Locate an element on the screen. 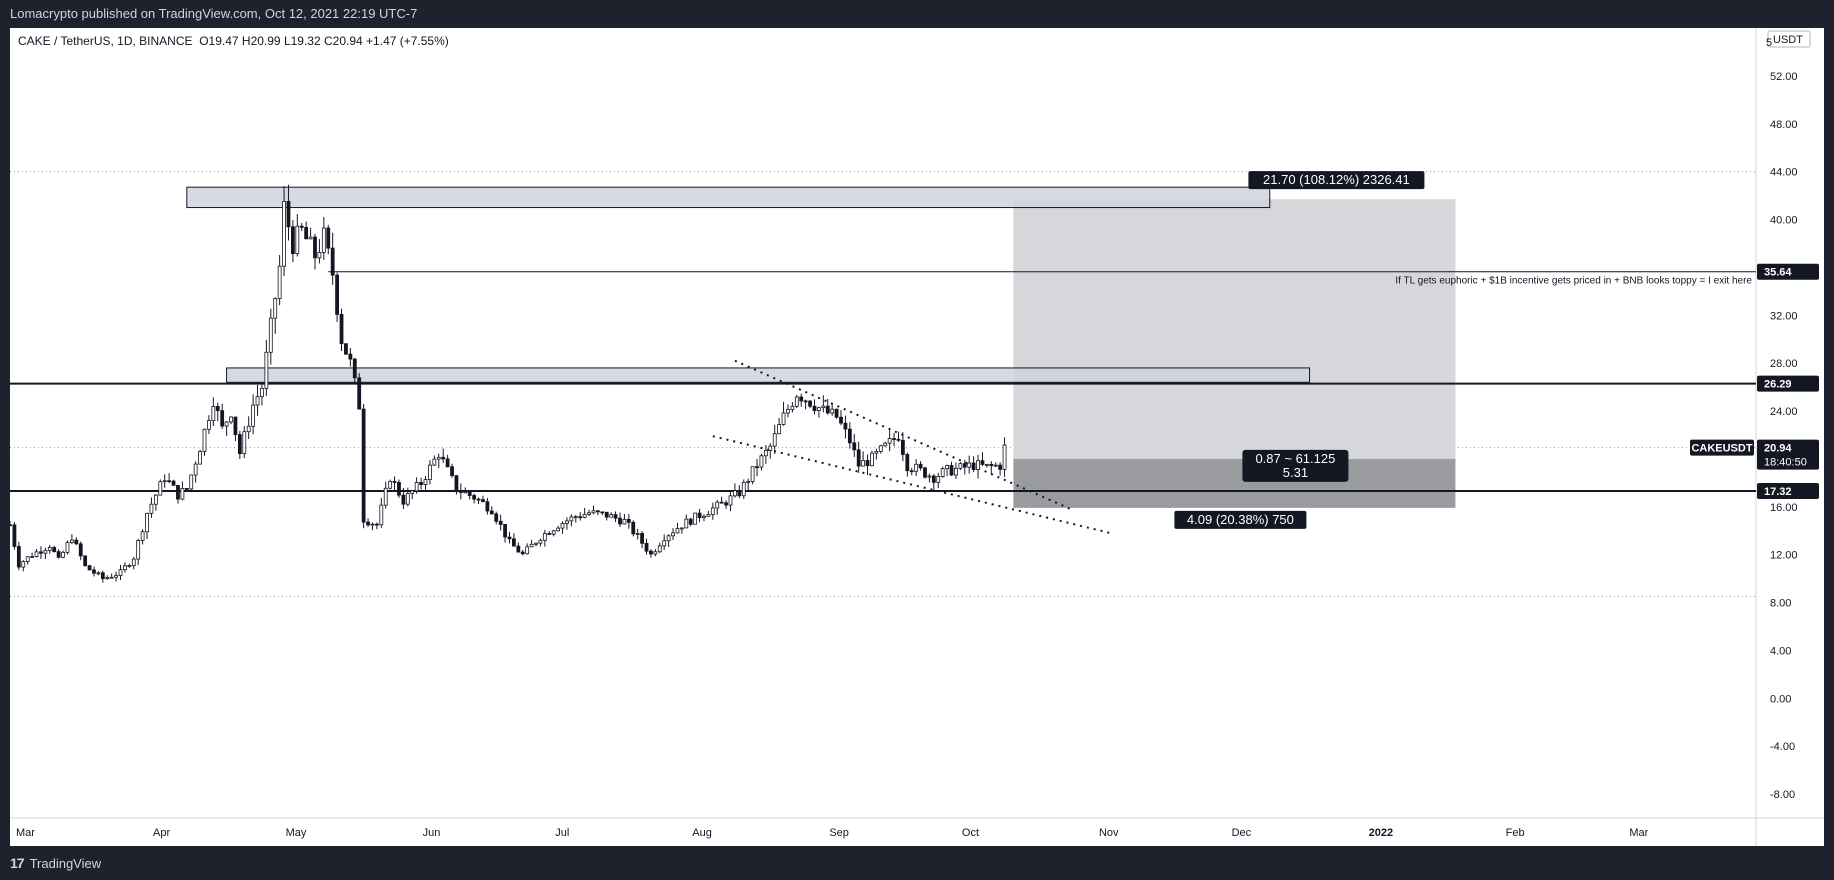  symbol-tag is located at coordinates (1722, 447).